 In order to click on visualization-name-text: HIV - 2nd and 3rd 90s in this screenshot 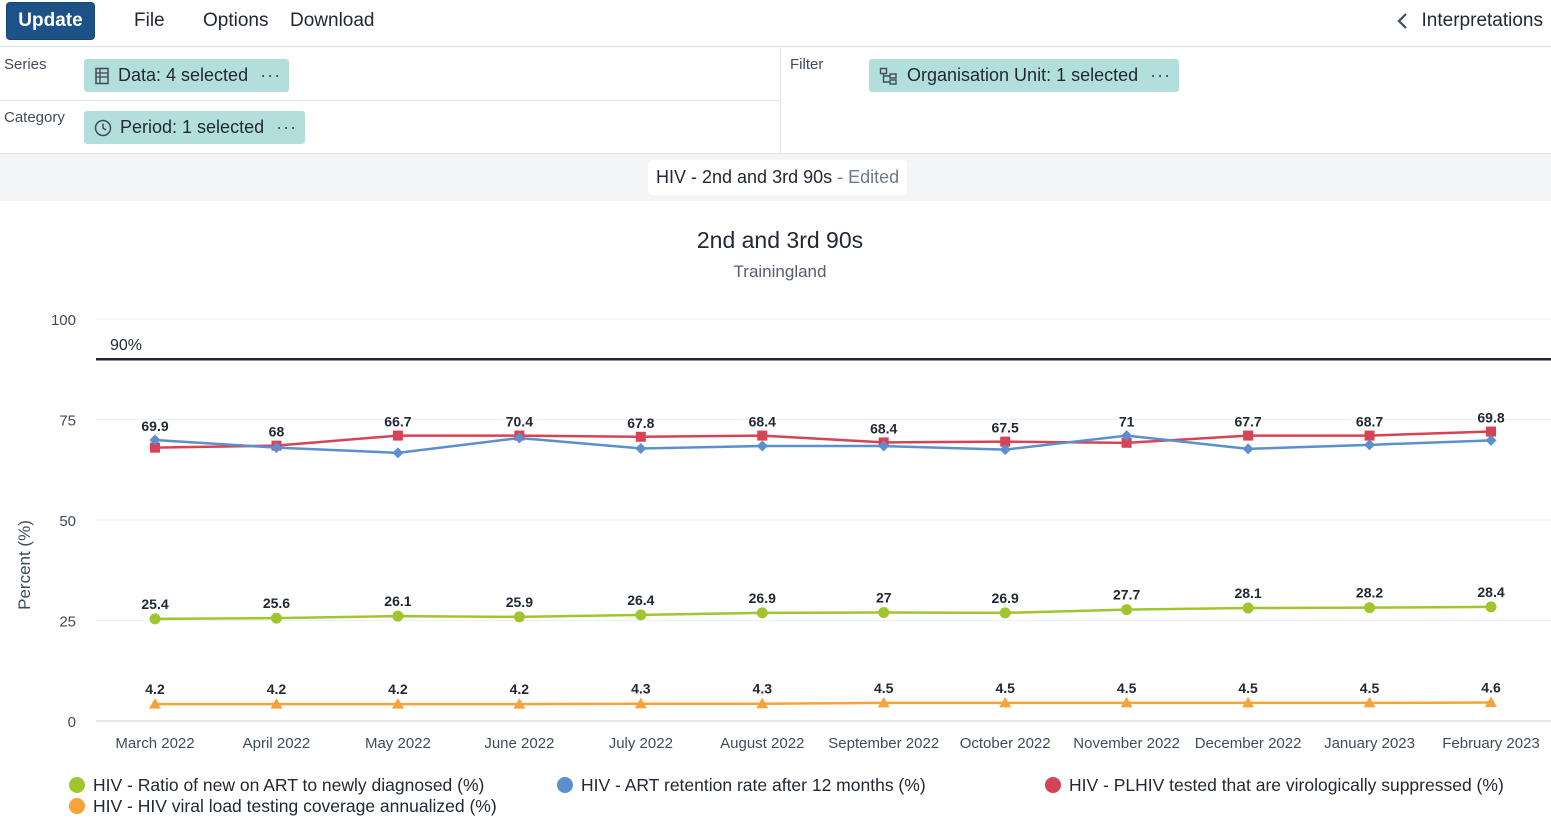, I will do `click(744, 177)`.